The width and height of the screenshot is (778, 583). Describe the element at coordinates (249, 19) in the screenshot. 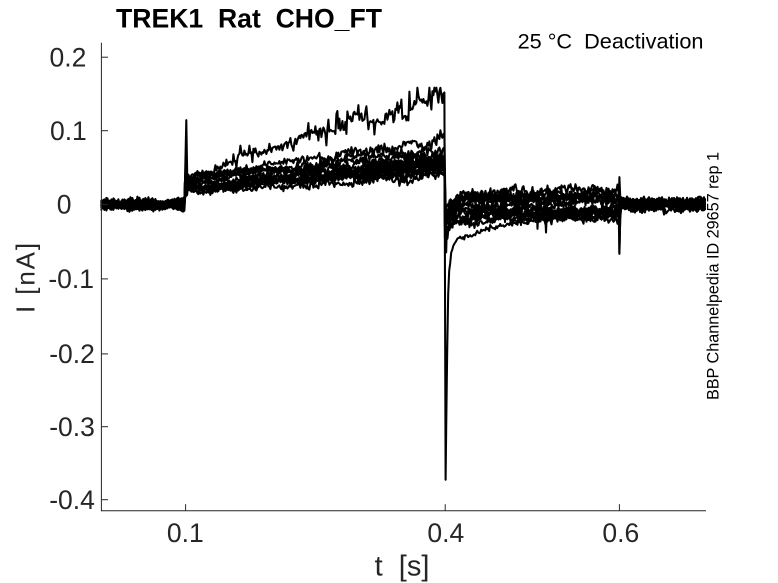

I see `svg-text: TREK1 Rat CHO_FT` at that location.